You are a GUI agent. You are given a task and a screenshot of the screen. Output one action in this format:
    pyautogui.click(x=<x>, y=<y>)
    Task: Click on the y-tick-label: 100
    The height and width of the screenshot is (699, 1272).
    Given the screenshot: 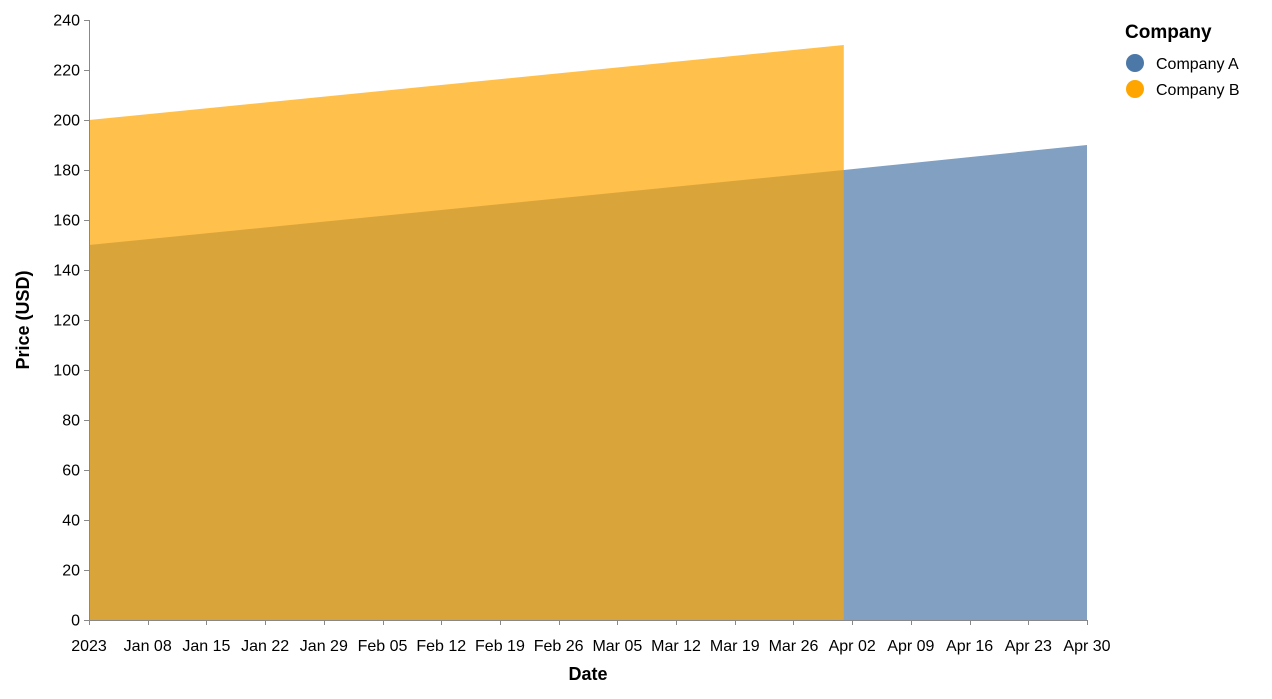 What is the action you would take?
    pyautogui.click(x=66, y=371)
    